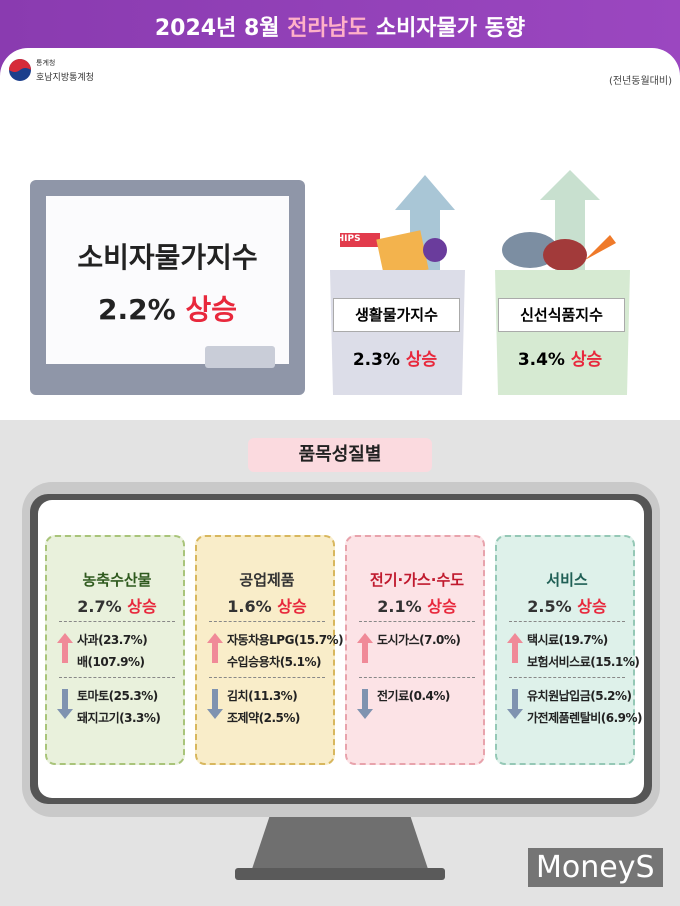 The width and height of the screenshot is (680, 906). I want to click on title-prefix: 2024년 8월, so click(217, 28).